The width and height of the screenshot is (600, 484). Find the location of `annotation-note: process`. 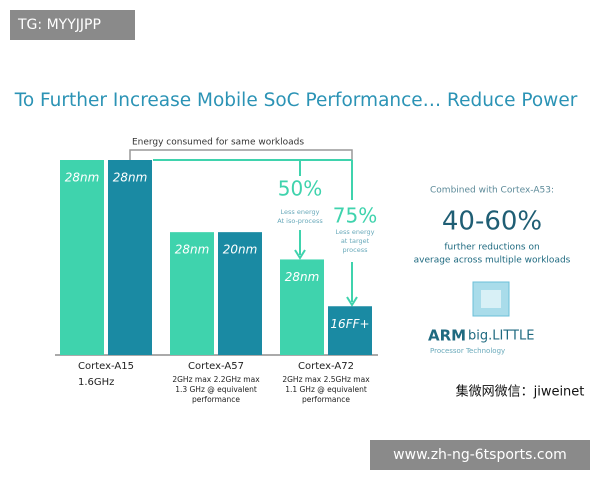

annotation-note: process is located at coordinates (356, 250).